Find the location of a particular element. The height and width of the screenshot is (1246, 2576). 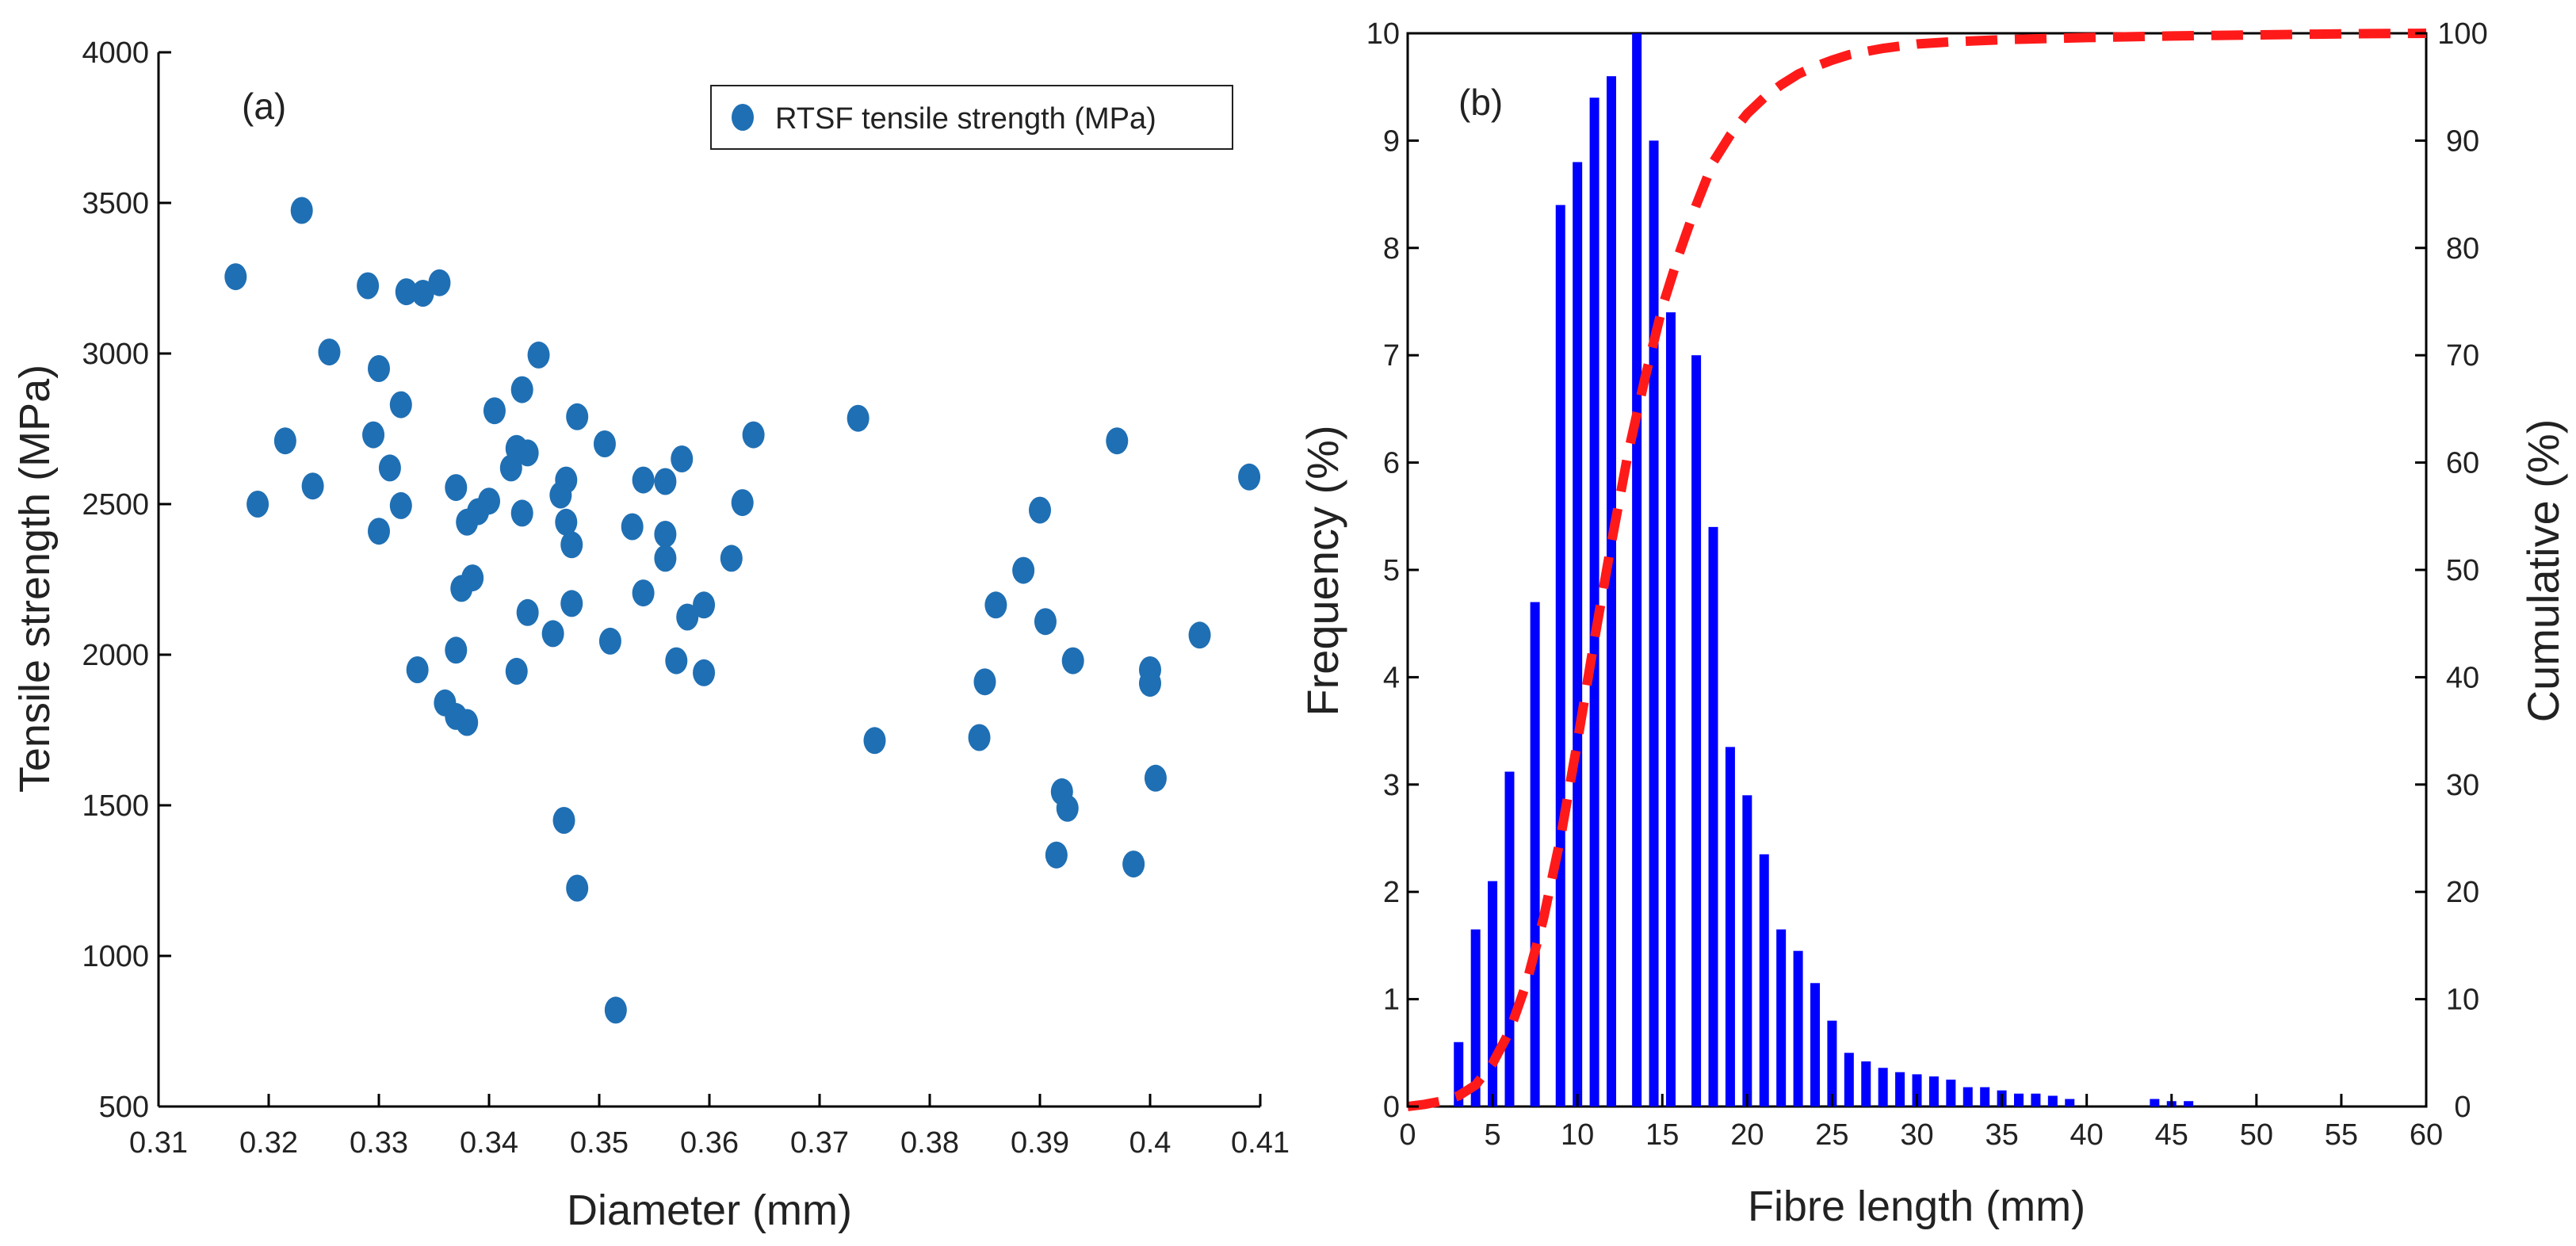

panel-a-x-tick-label: 0.34 is located at coordinates (489, 1143).